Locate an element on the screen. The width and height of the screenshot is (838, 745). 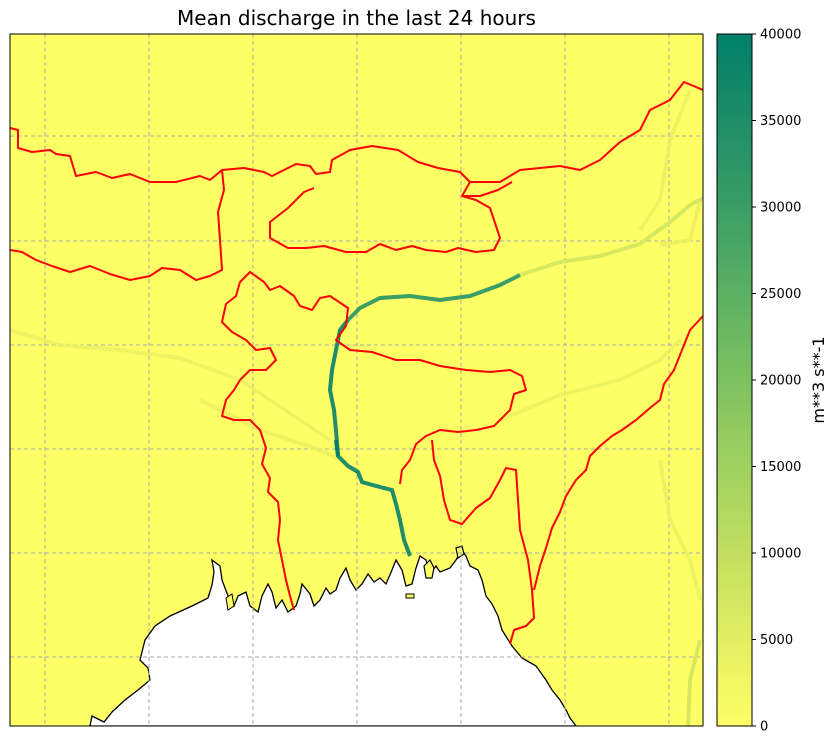
colorbar-tick-label: 35000 is located at coordinates (780, 121).